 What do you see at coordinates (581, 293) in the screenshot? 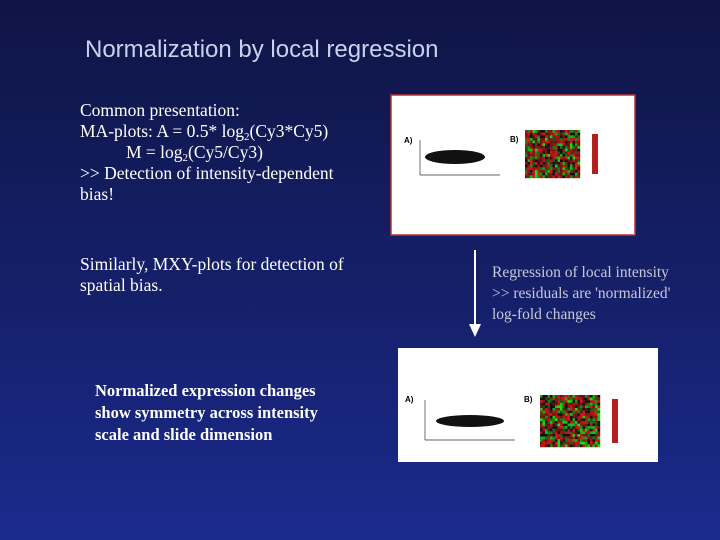
I see `text-line: >> residuals are 'normalized'` at bounding box center [581, 293].